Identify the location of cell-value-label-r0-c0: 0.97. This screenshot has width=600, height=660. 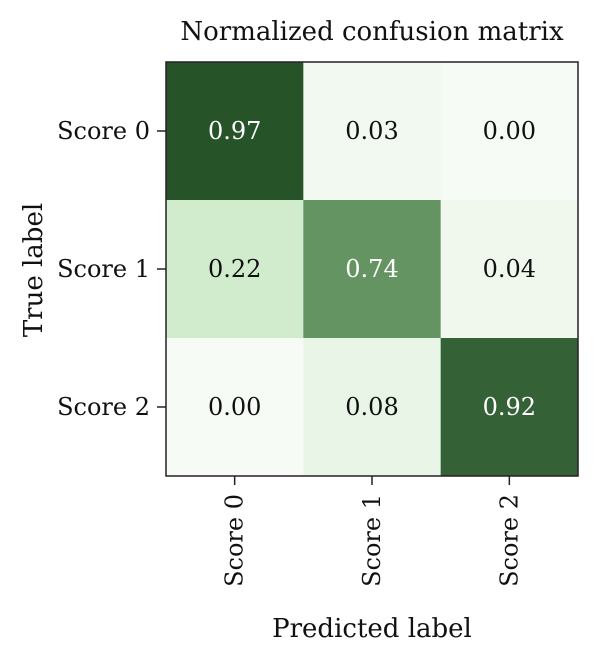
(234, 131).